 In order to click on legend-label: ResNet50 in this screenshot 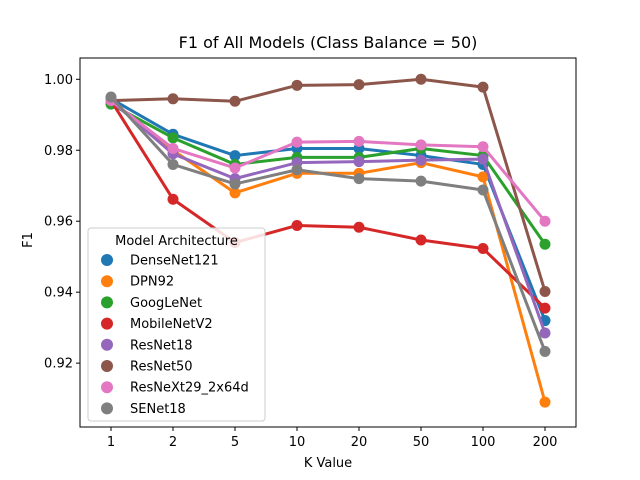, I will do `click(161, 367)`.